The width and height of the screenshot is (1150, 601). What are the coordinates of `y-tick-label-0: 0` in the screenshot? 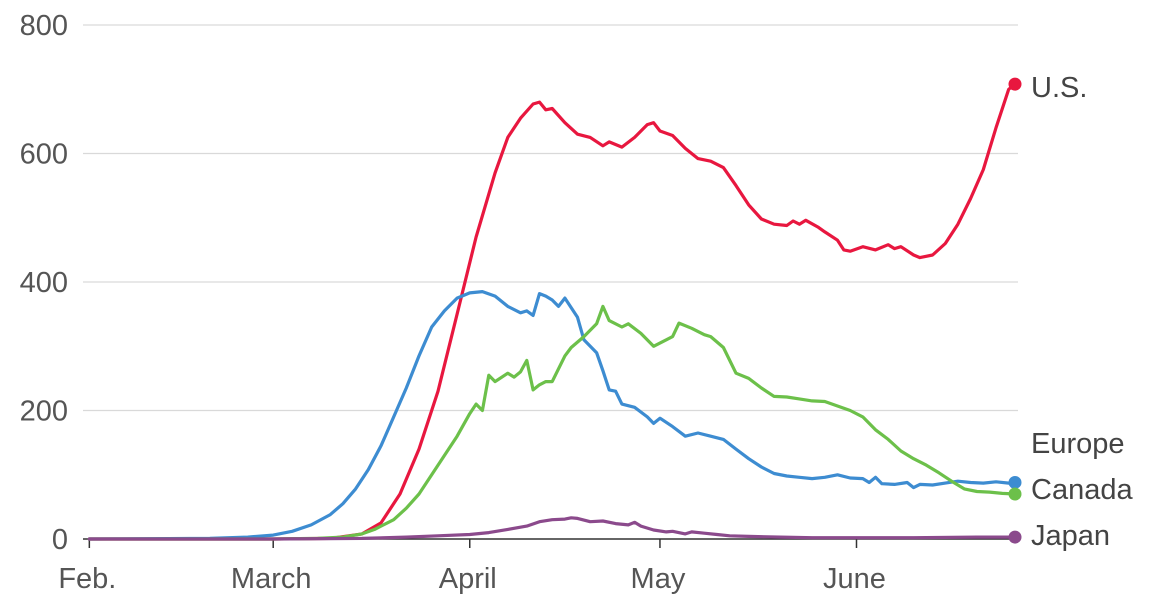 It's located at (60, 540).